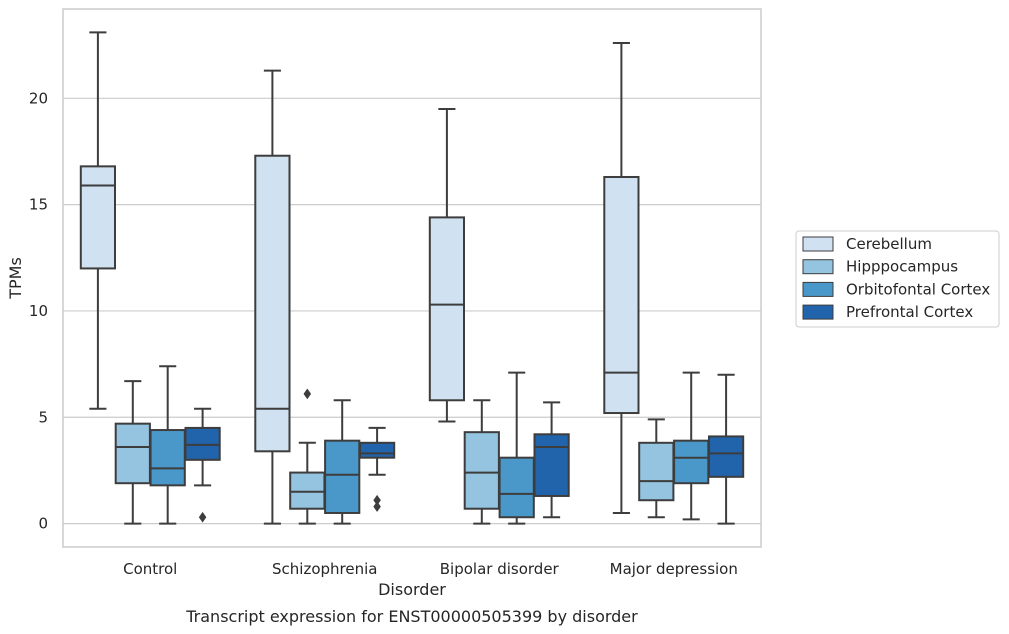 This screenshot has height=634, width=1009. Describe the element at coordinates (674, 569) in the screenshot. I see `x-tick-label: Major depression` at that location.